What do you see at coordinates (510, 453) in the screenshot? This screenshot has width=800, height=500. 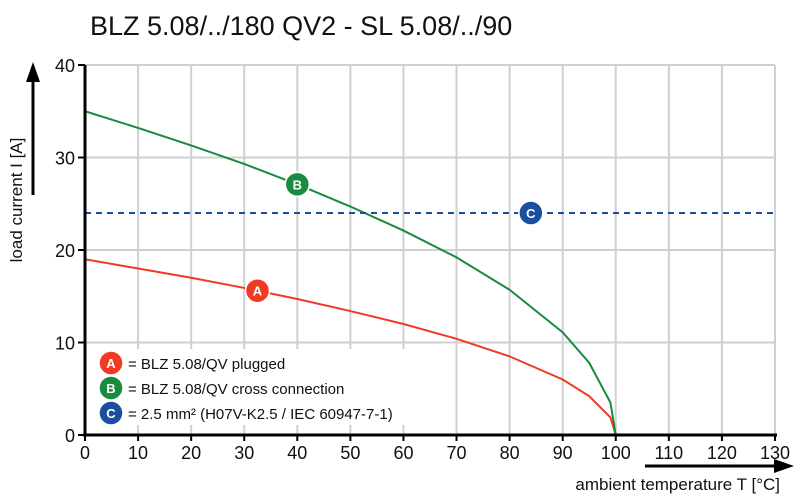 I see `x-tick-label: 80` at bounding box center [510, 453].